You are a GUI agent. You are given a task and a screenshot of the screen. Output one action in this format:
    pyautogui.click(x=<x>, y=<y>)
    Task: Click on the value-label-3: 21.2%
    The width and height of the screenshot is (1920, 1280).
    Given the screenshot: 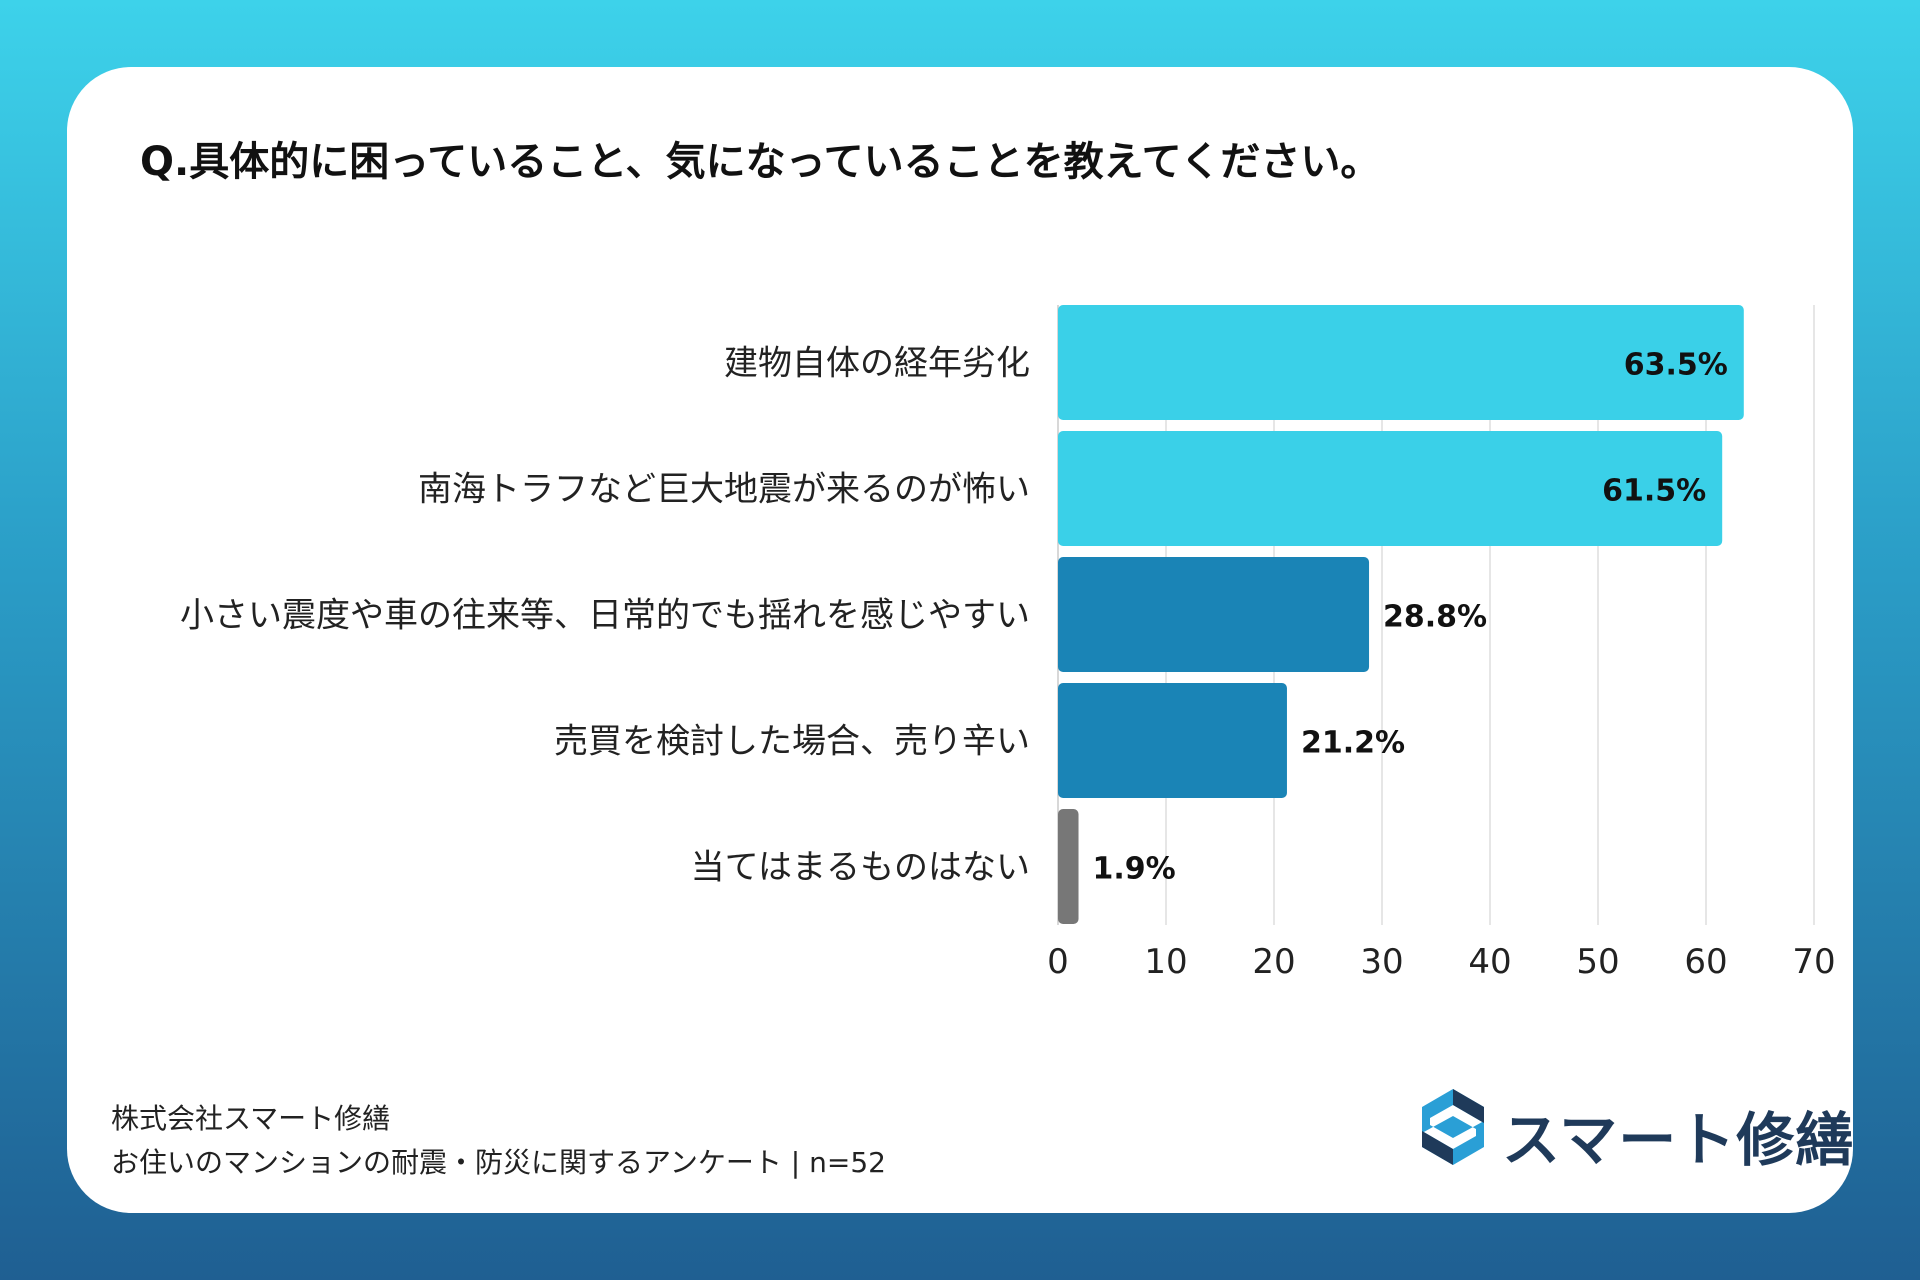 What is the action you would take?
    pyautogui.click(x=1353, y=743)
    